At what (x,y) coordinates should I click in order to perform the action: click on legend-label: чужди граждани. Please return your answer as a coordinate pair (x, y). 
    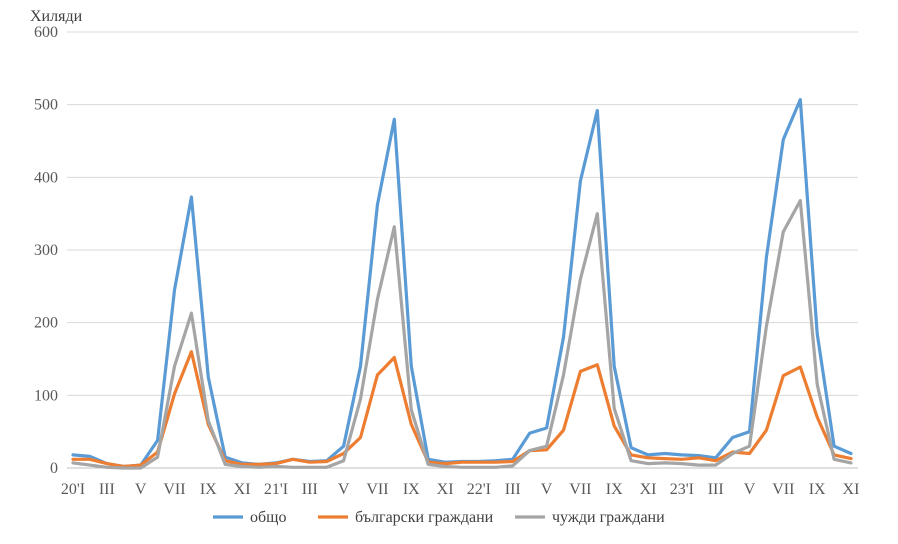
    Looking at the image, I should click on (608, 517).